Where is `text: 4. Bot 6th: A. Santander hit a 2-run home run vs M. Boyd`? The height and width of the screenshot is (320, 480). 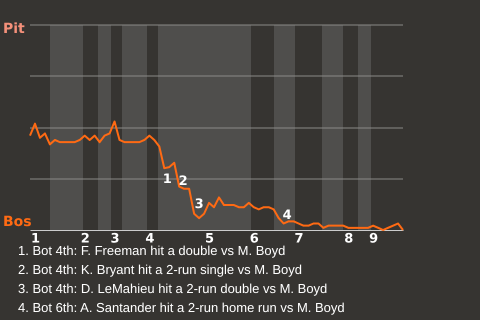
text: 4. Bot 6th: A. Santander hit a 2-run home run vs M. Boyd is located at coordinates (181, 308).